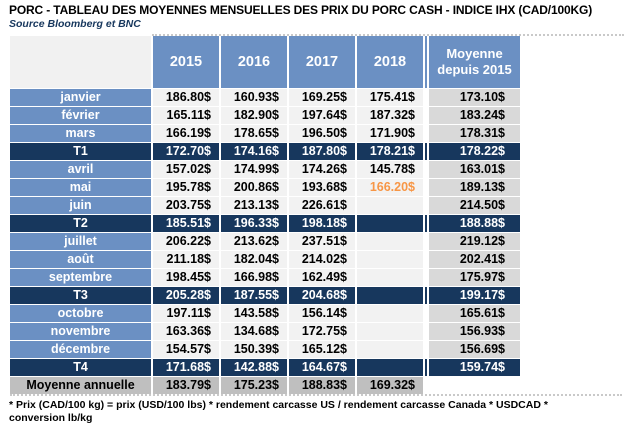 Image resolution: width=629 pixels, height=425 pixels. I want to click on corner-cell, so click(81, 62).